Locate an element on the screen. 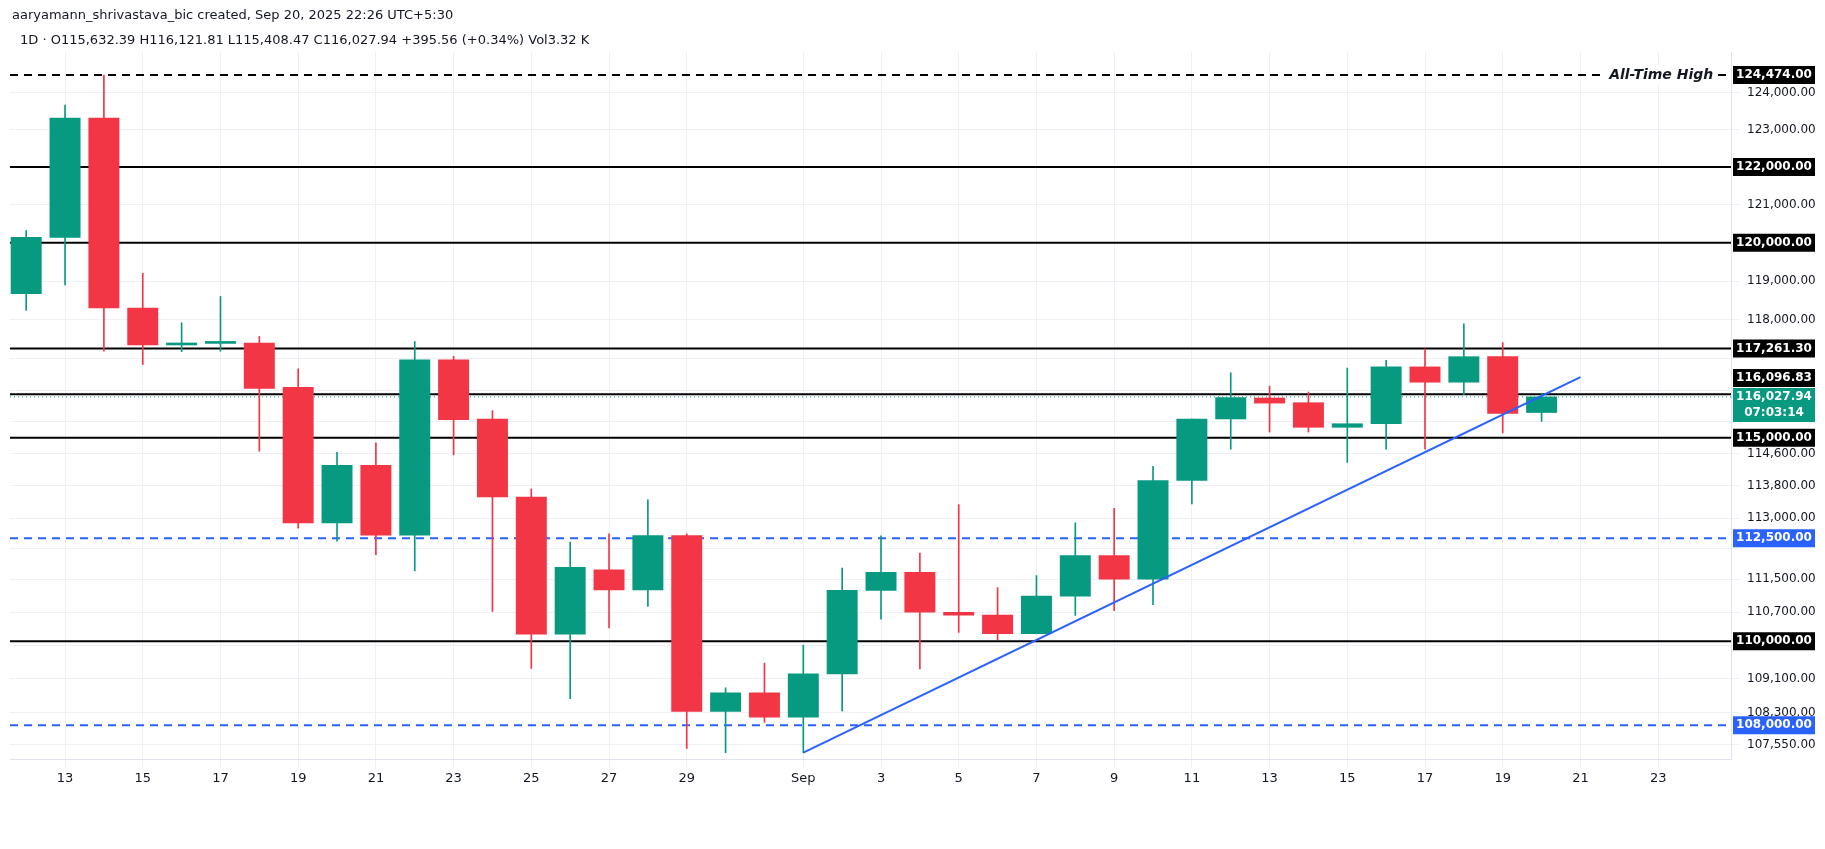 This screenshot has height=849, width=1825. text: aaryamann_shrivastava_bic created, Sep 20, 2025 22:26 UTC+5:30 is located at coordinates (233, 15).